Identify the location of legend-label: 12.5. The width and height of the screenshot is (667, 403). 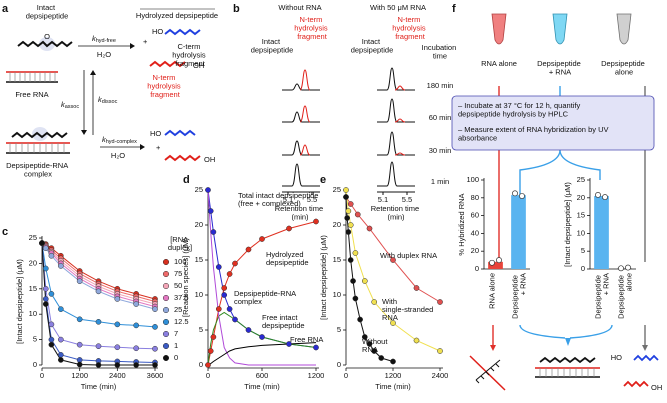
(181, 321).